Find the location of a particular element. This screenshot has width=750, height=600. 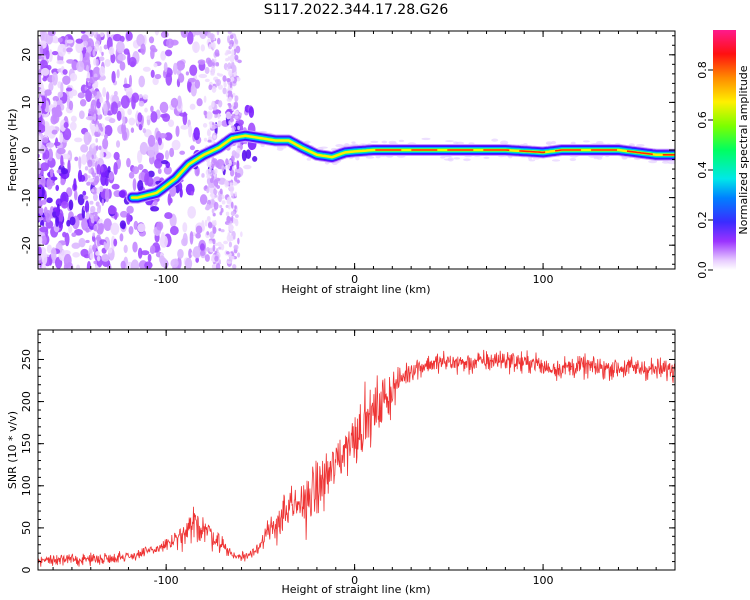

x-tick-label: 0 is located at coordinates (354, 580).